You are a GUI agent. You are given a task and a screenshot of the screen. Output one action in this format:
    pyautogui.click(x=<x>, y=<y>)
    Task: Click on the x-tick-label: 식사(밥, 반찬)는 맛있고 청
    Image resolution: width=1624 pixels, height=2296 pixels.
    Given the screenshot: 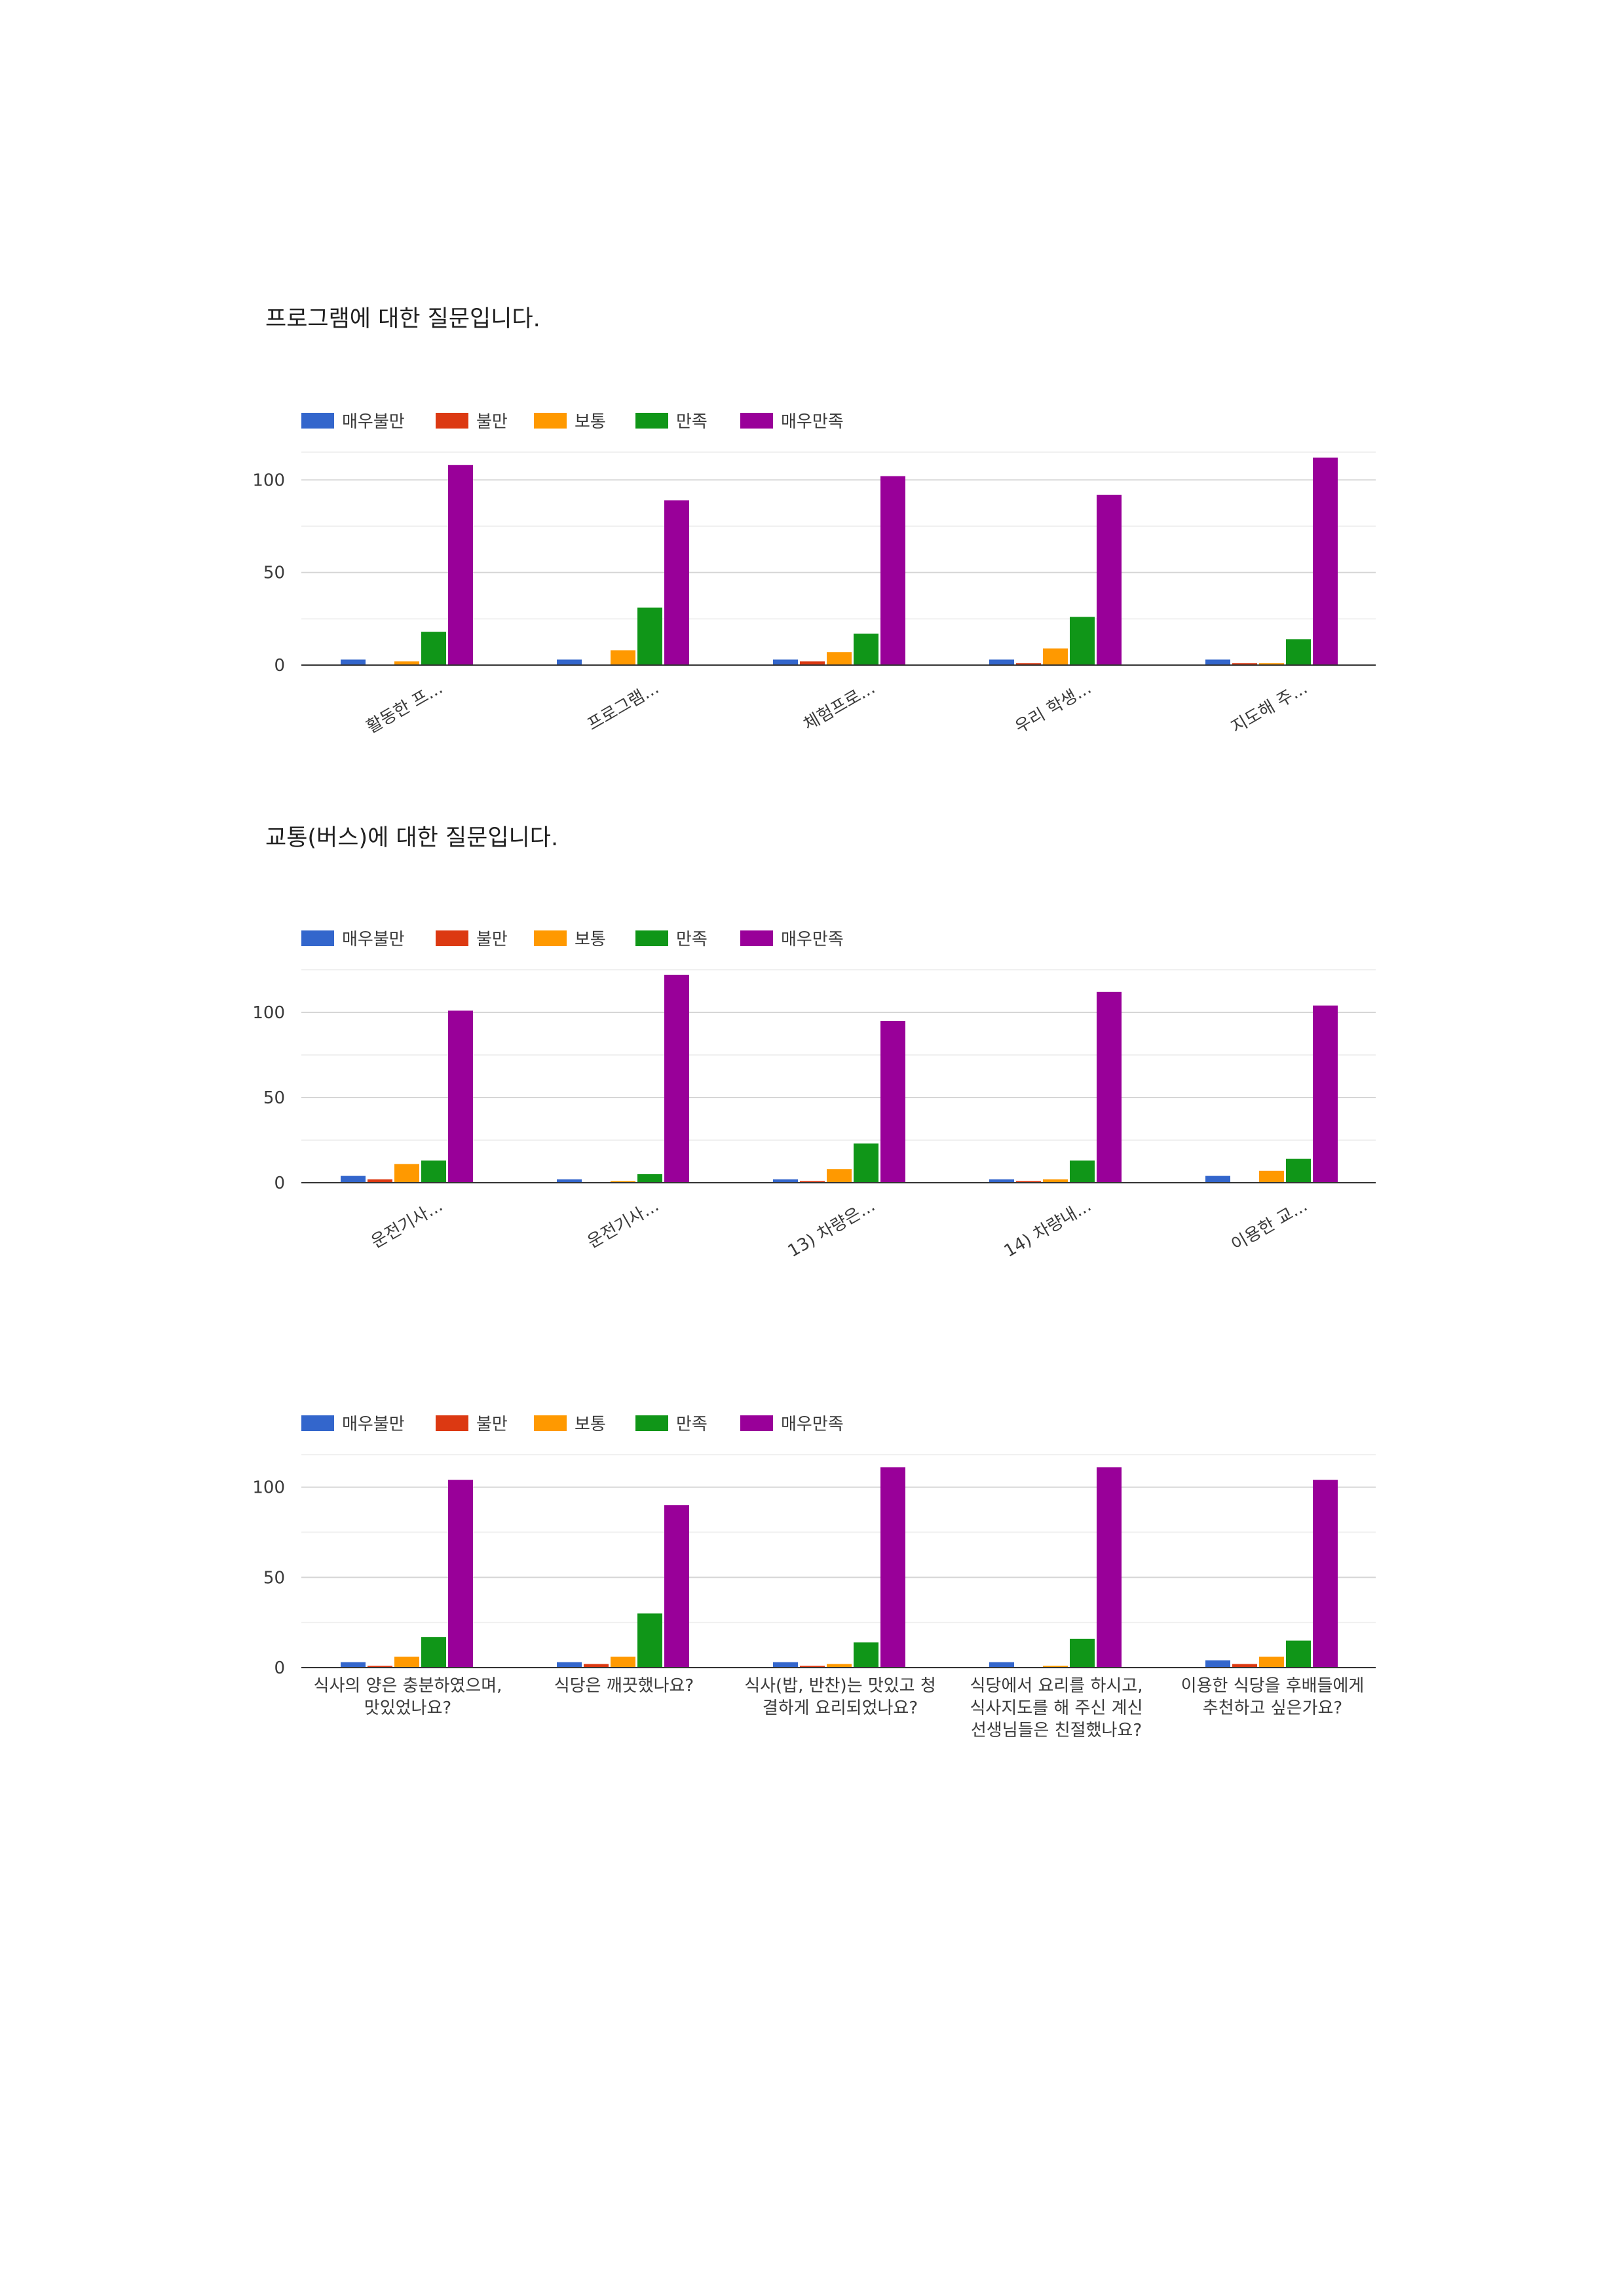 What is the action you would take?
    pyautogui.click(x=840, y=1686)
    